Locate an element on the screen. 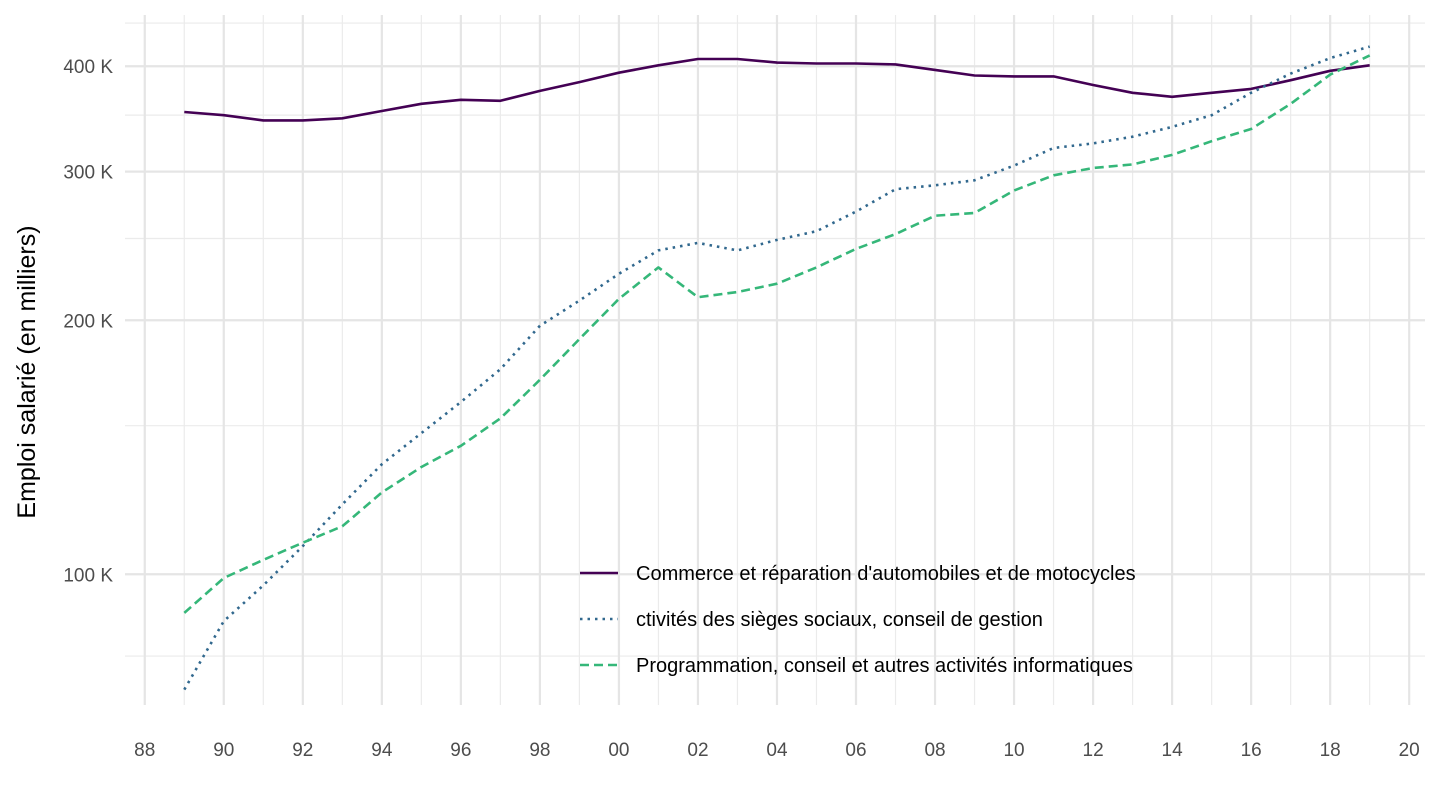 The image size is (1440, 810). x-tick-label: 12 is located at coordinates (1093, 750).